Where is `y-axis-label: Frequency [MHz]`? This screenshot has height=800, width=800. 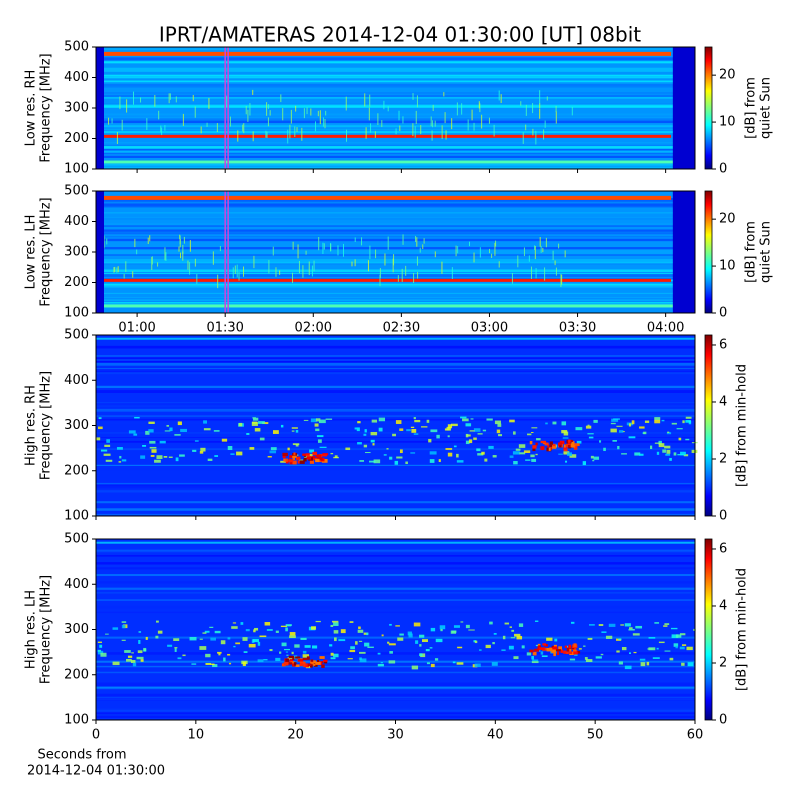 y-axis-label: Frequency [MHz] is located at coordinates (46, 107).